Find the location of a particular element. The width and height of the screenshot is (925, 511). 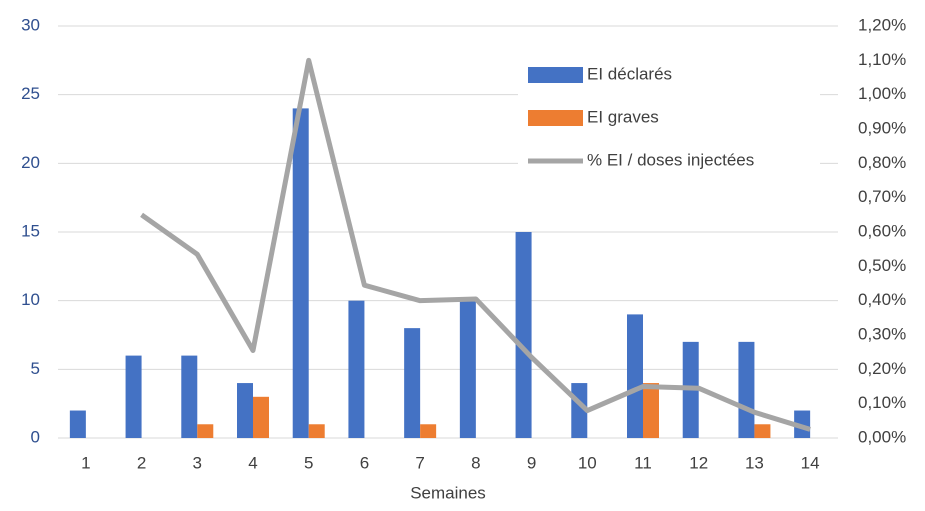

y-tick-label: 10 is located at coordinates (30, 299).